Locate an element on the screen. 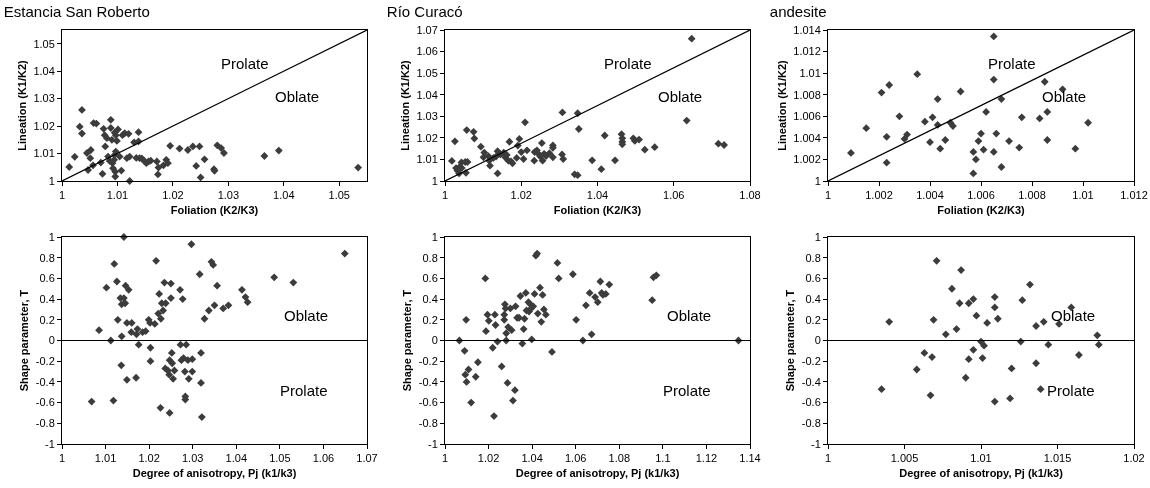 The height and width of the screenshot is (488, 1150). x-tick-label: 1.008 is located at coordinates (1032, 195).